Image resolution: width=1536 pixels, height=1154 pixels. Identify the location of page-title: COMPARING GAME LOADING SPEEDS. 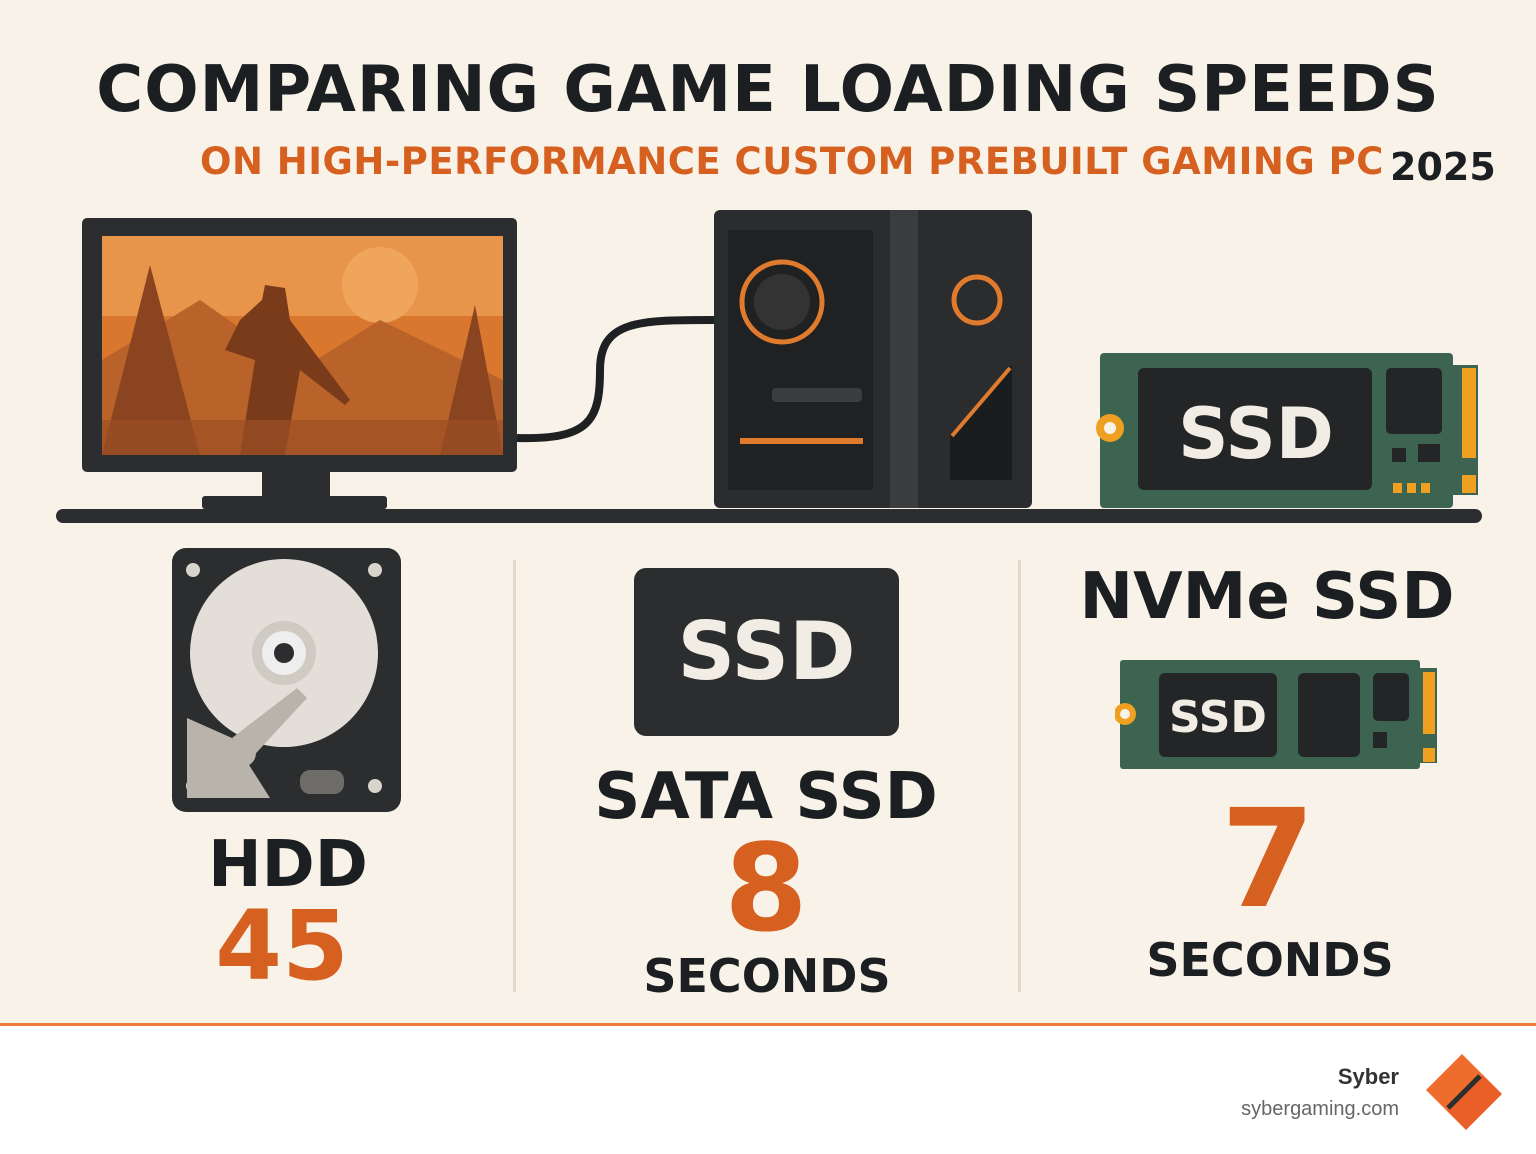
(768, 90).